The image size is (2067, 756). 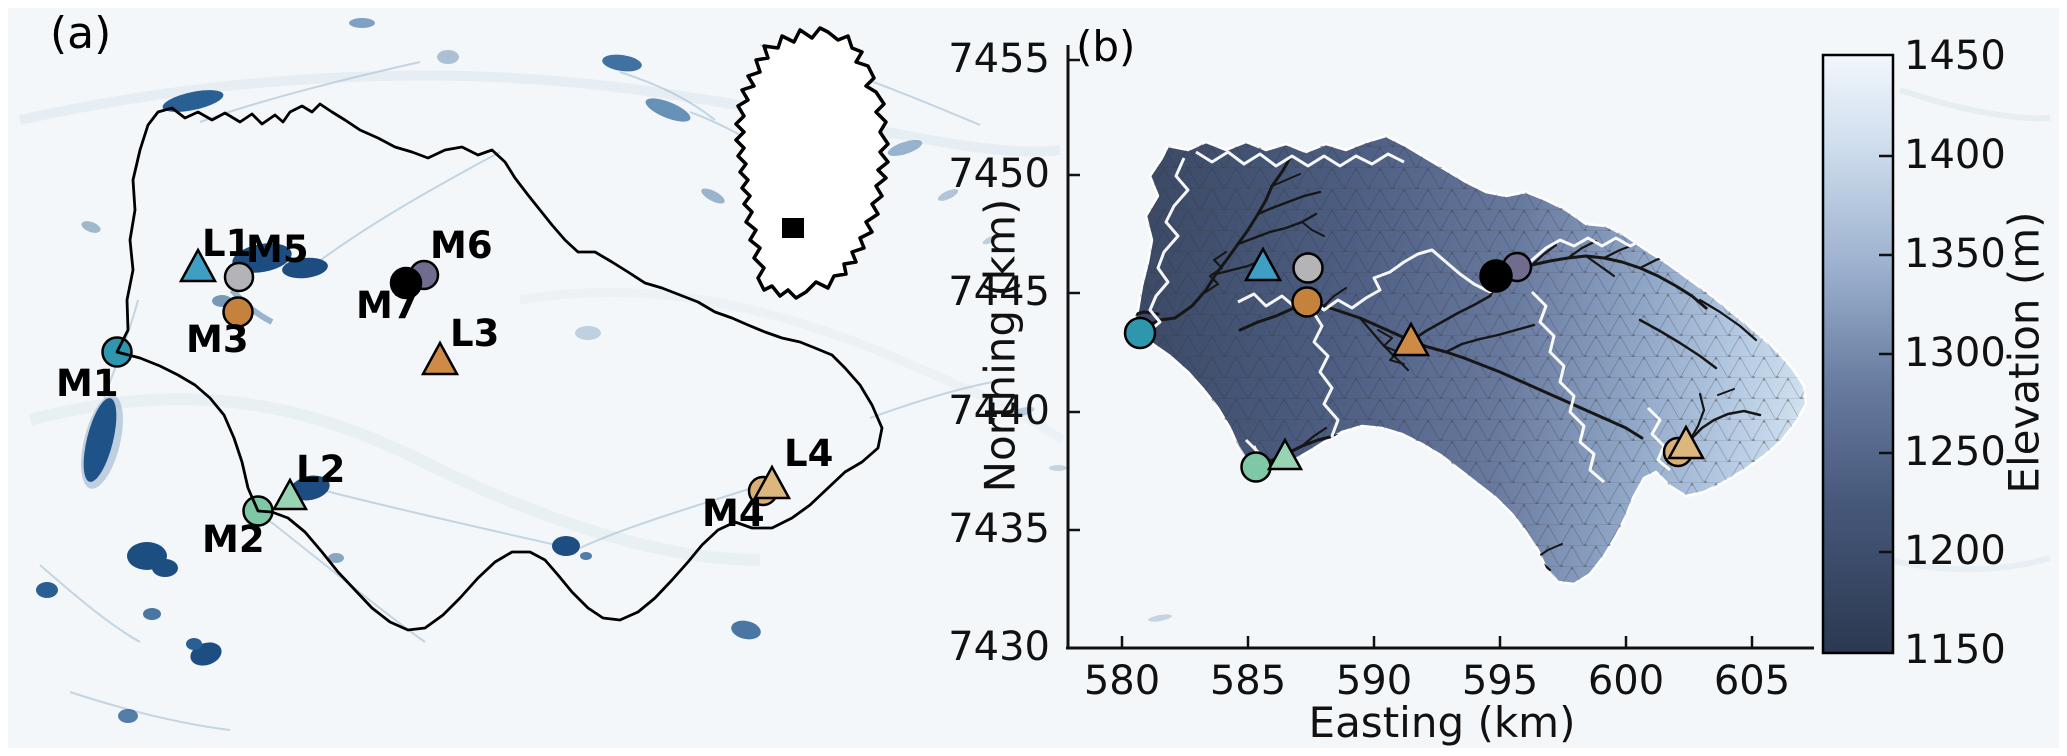 I want to click on cb-tick-1300: 1300, so click(x=1955, y=353).